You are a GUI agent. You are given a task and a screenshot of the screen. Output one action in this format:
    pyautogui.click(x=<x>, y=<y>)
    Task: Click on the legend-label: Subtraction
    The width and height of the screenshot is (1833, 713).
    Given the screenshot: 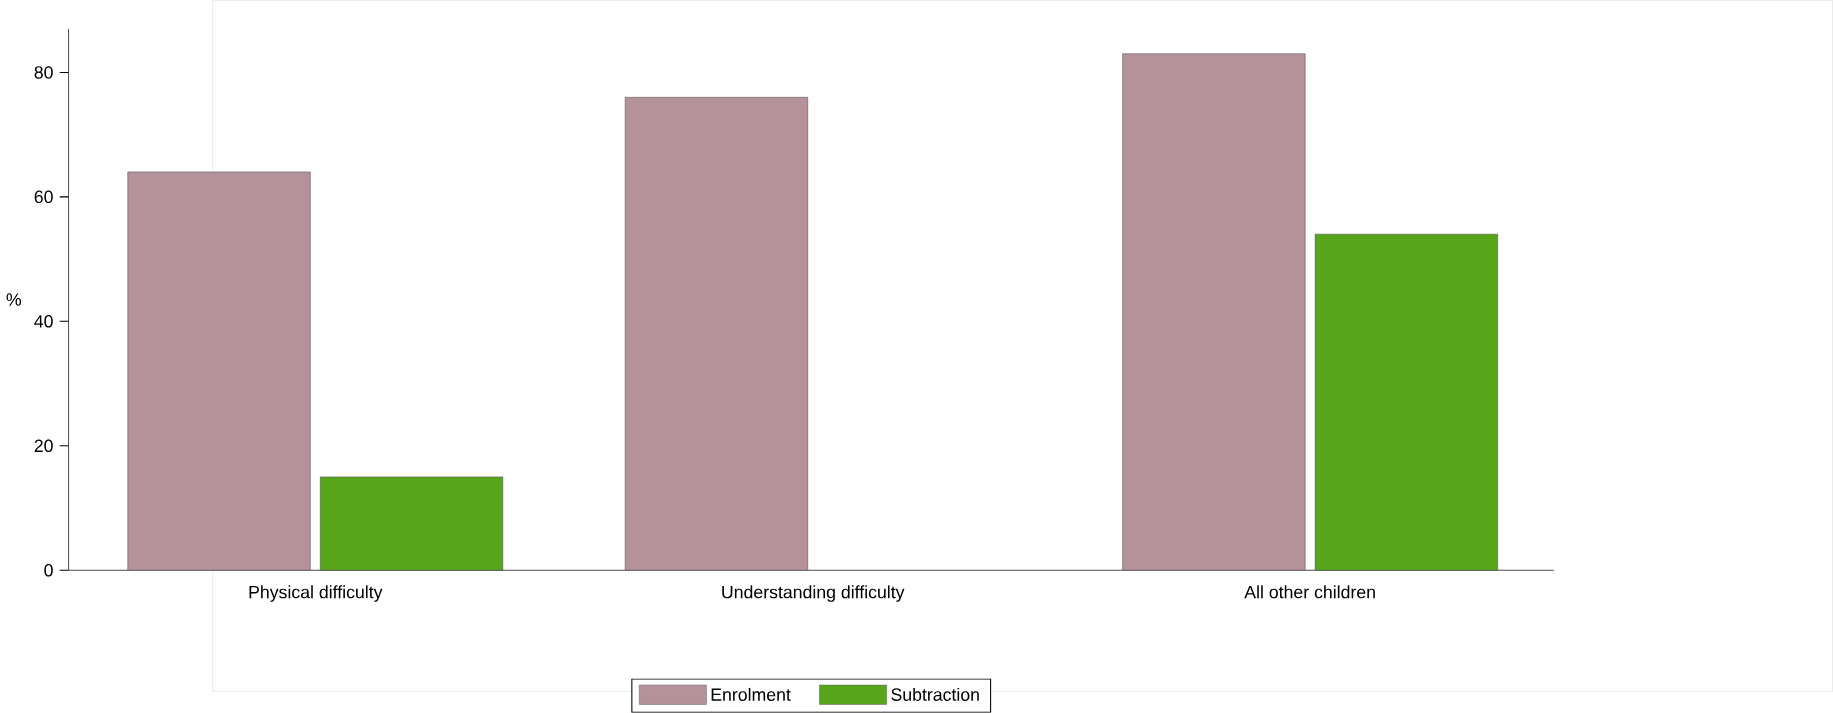 What is the action you would take?
    pyautogui.click(x=935, y=695)
    